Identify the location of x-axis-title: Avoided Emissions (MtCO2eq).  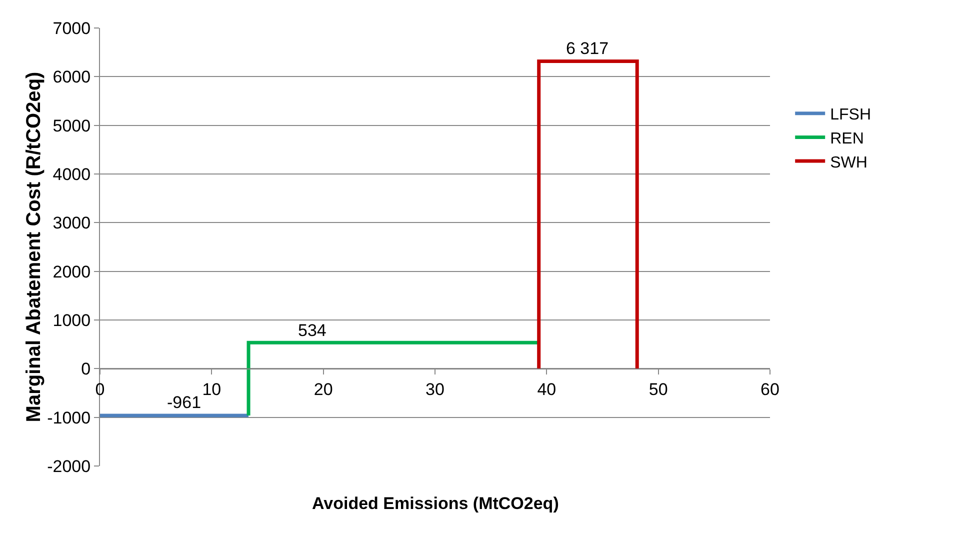
(435, 503).